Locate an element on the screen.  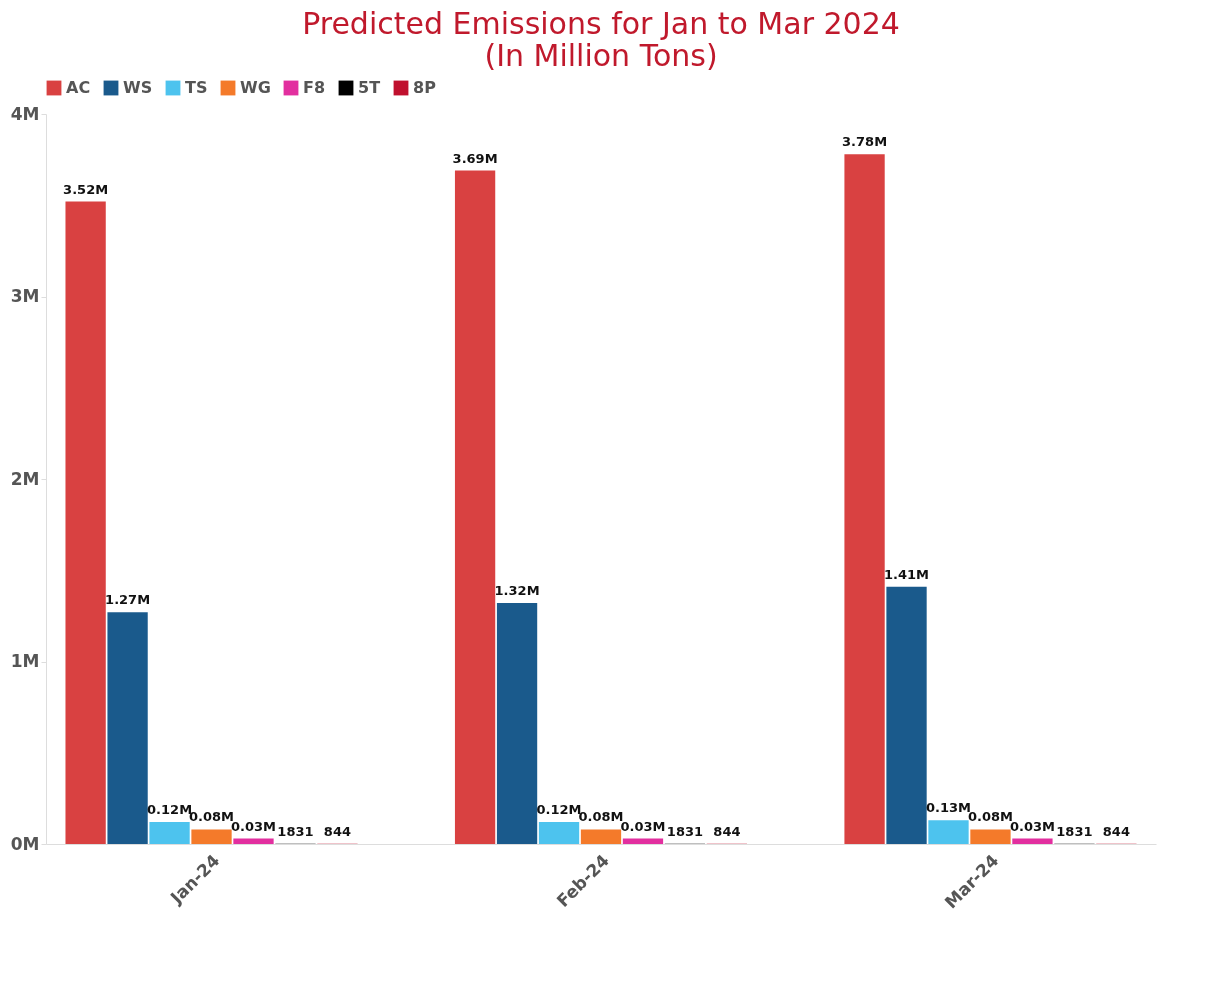
y-tick-label: 0M is located at coordinates (25, 843).